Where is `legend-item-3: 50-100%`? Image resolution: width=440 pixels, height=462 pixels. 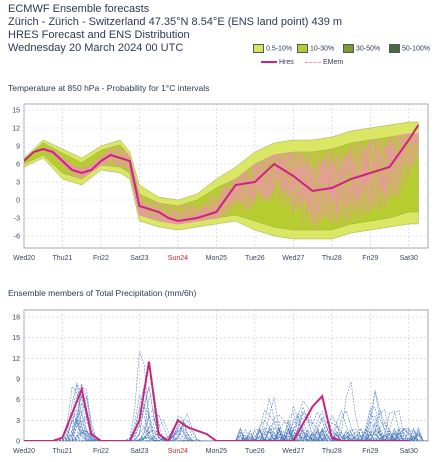
legend-item-3: 50-100% is located at coordinates (409, 48).